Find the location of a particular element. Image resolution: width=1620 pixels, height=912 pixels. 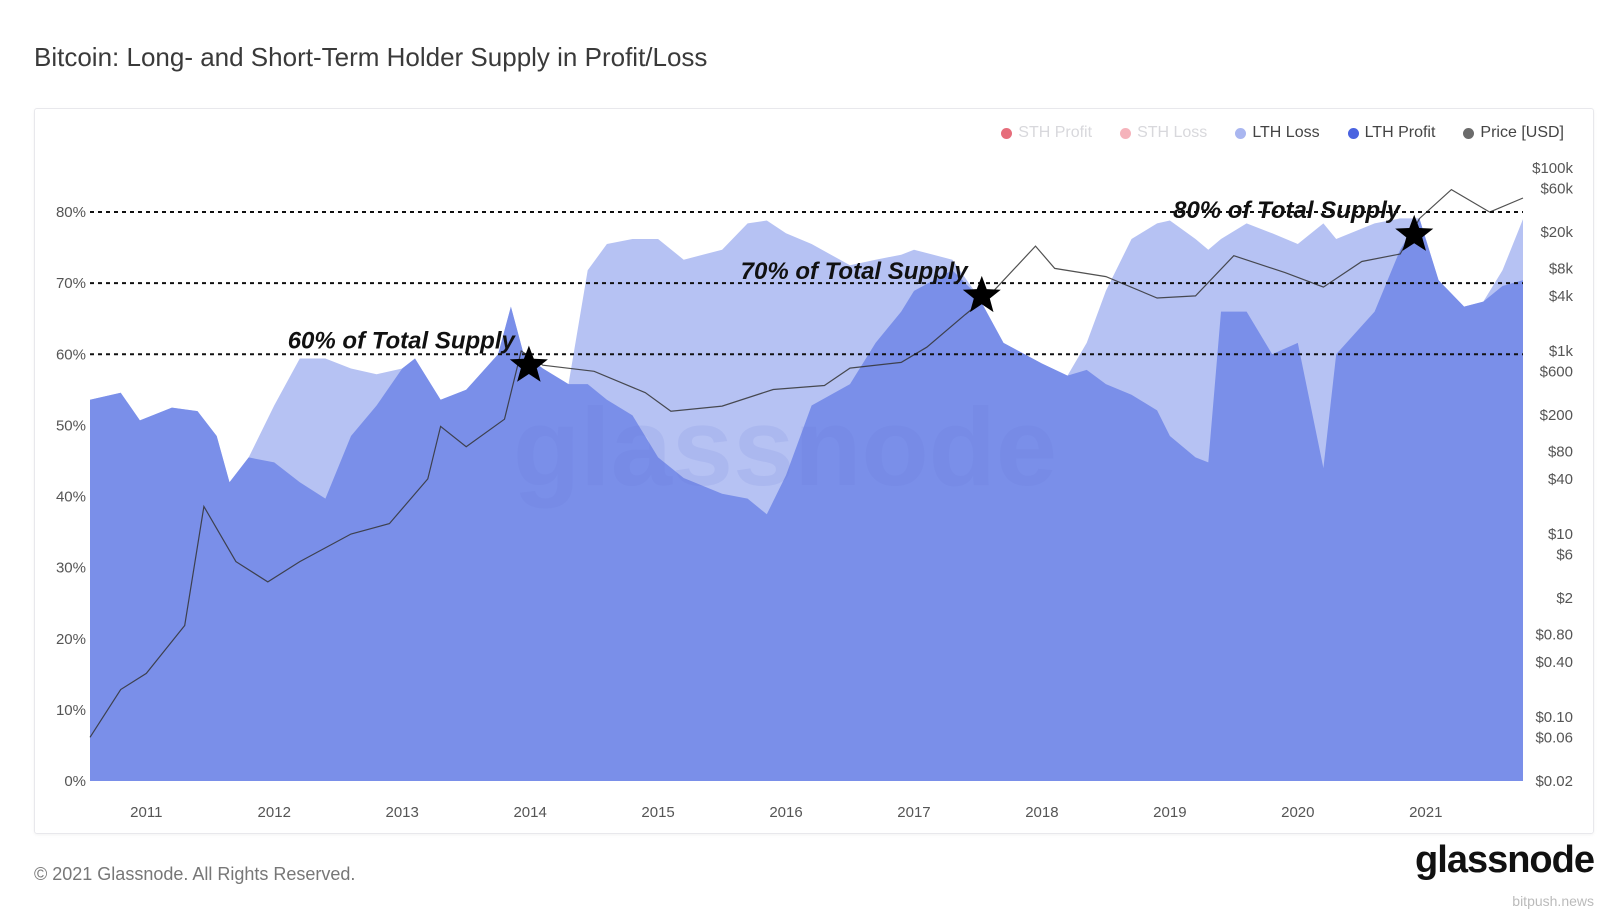

legend-item-sth-profit: STH Profit is located at coordinates (1046, 133).